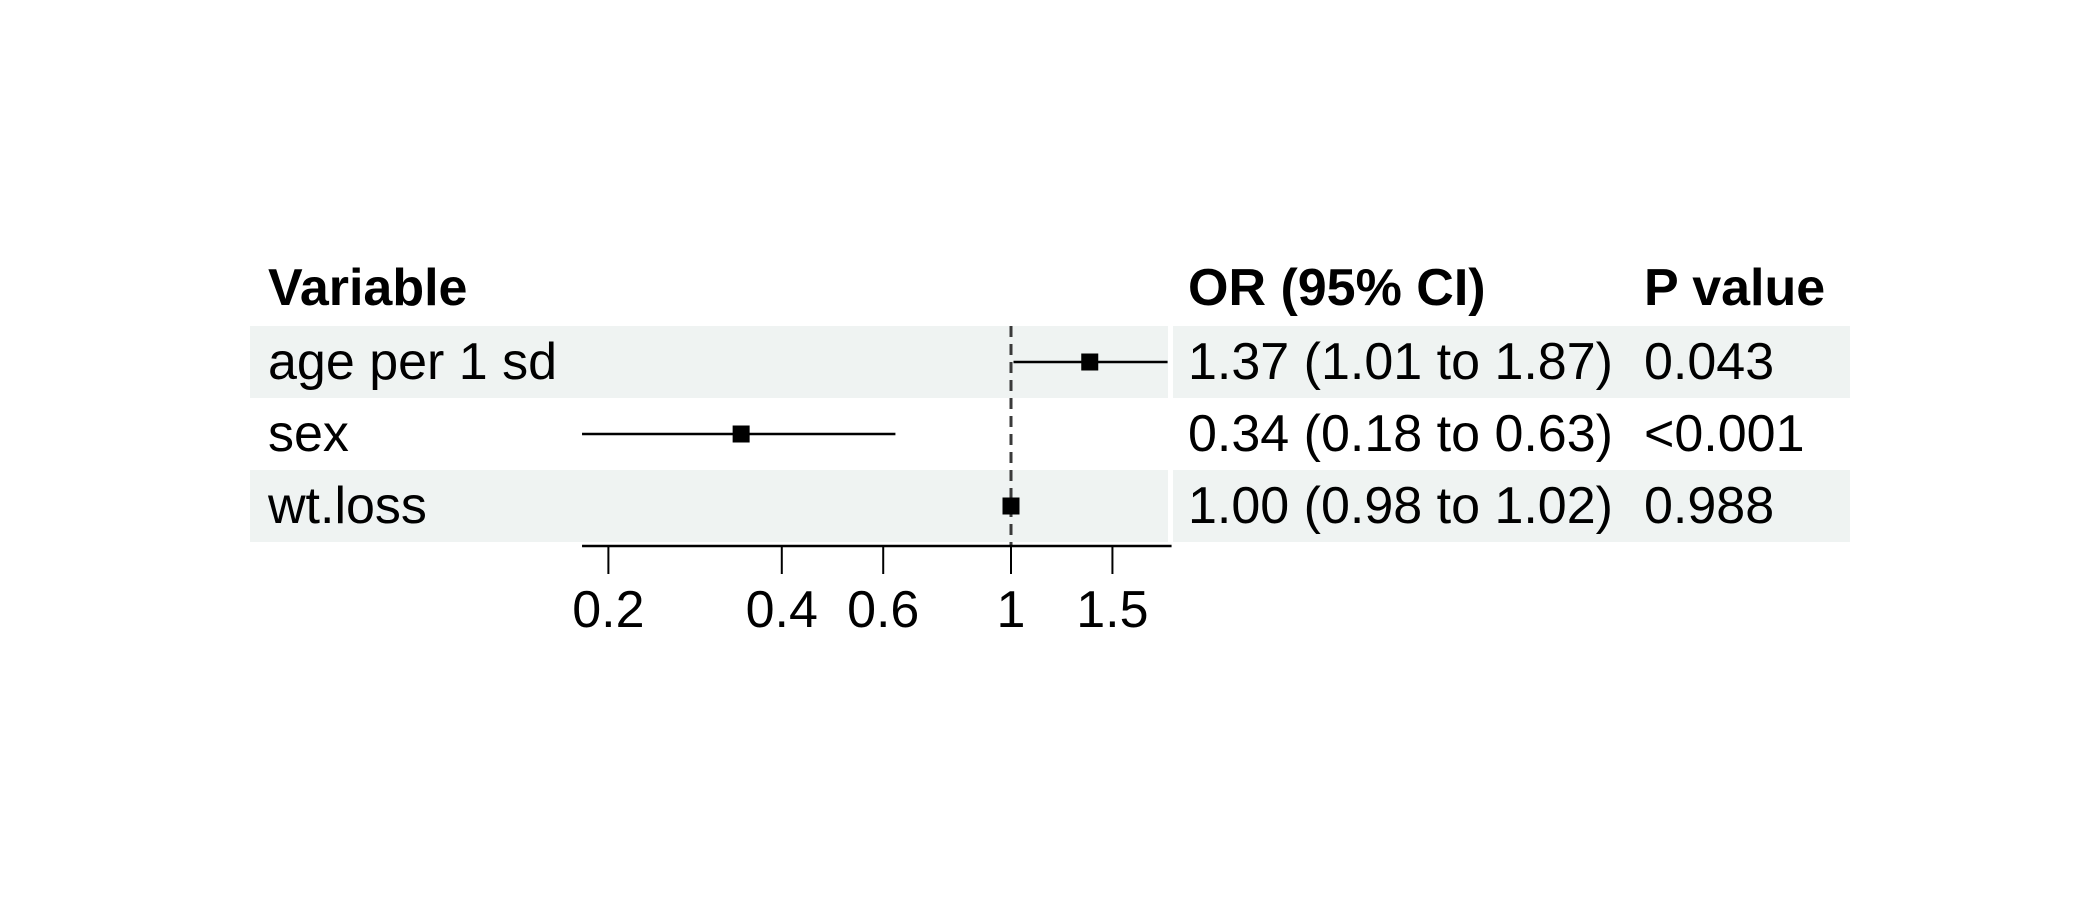 The image size is (2100, 900). I want to click on column-header-variable: Variable, so click(368, 288).